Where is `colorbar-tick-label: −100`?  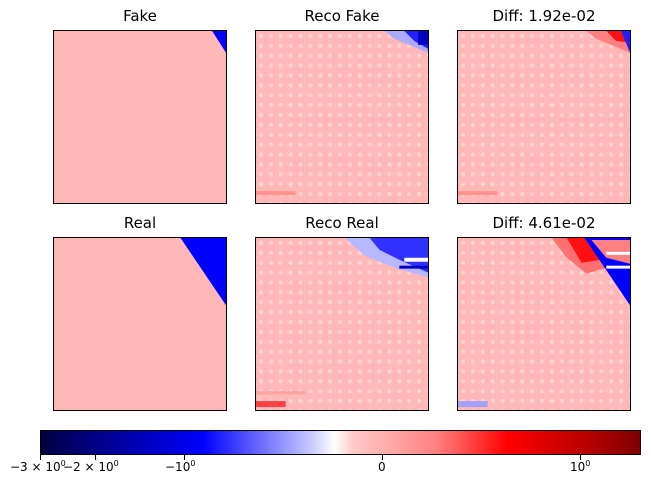
colorbar-tick-label: −100 is located at coordinates (180, 466).